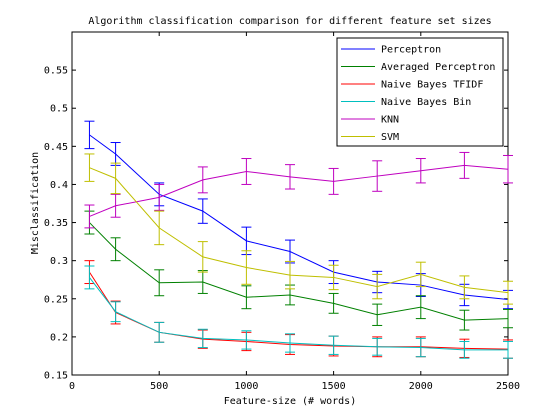 This screenshot has height=420, width=560. Describe the element at coordinates (56, 71) in the screenshot. I see `y-tick-label: 0.55` at that location.